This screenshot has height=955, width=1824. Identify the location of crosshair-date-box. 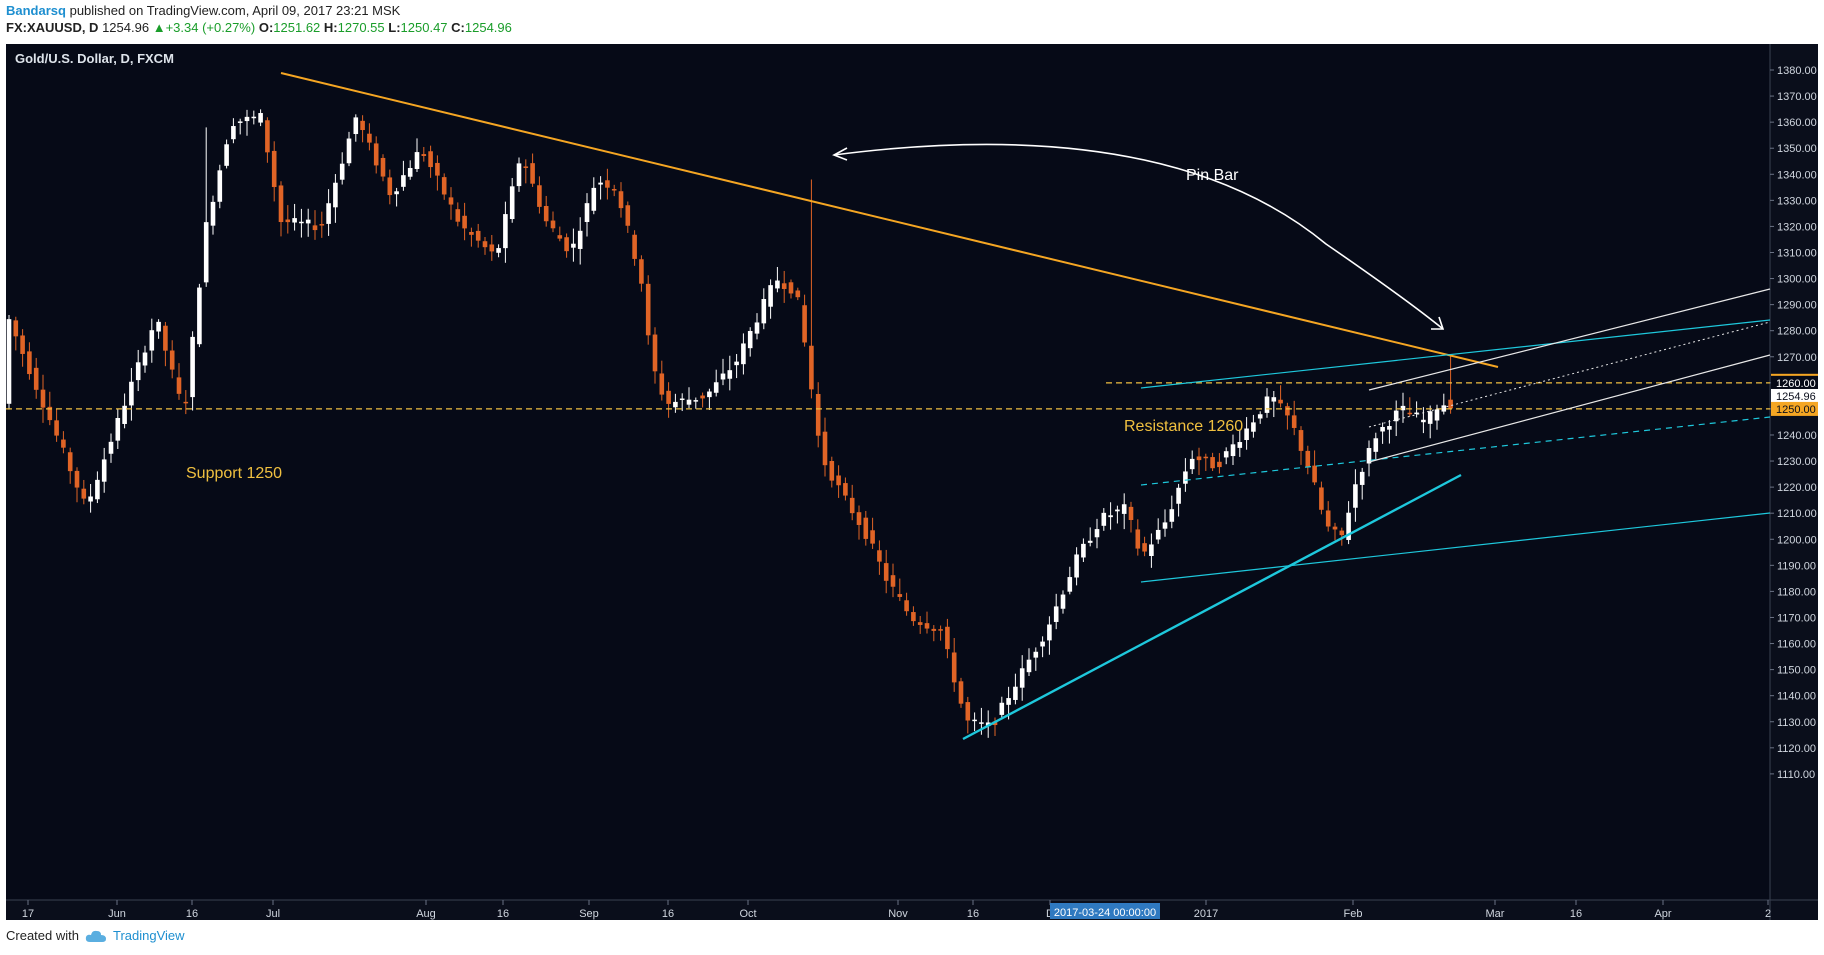
(1105, 911).